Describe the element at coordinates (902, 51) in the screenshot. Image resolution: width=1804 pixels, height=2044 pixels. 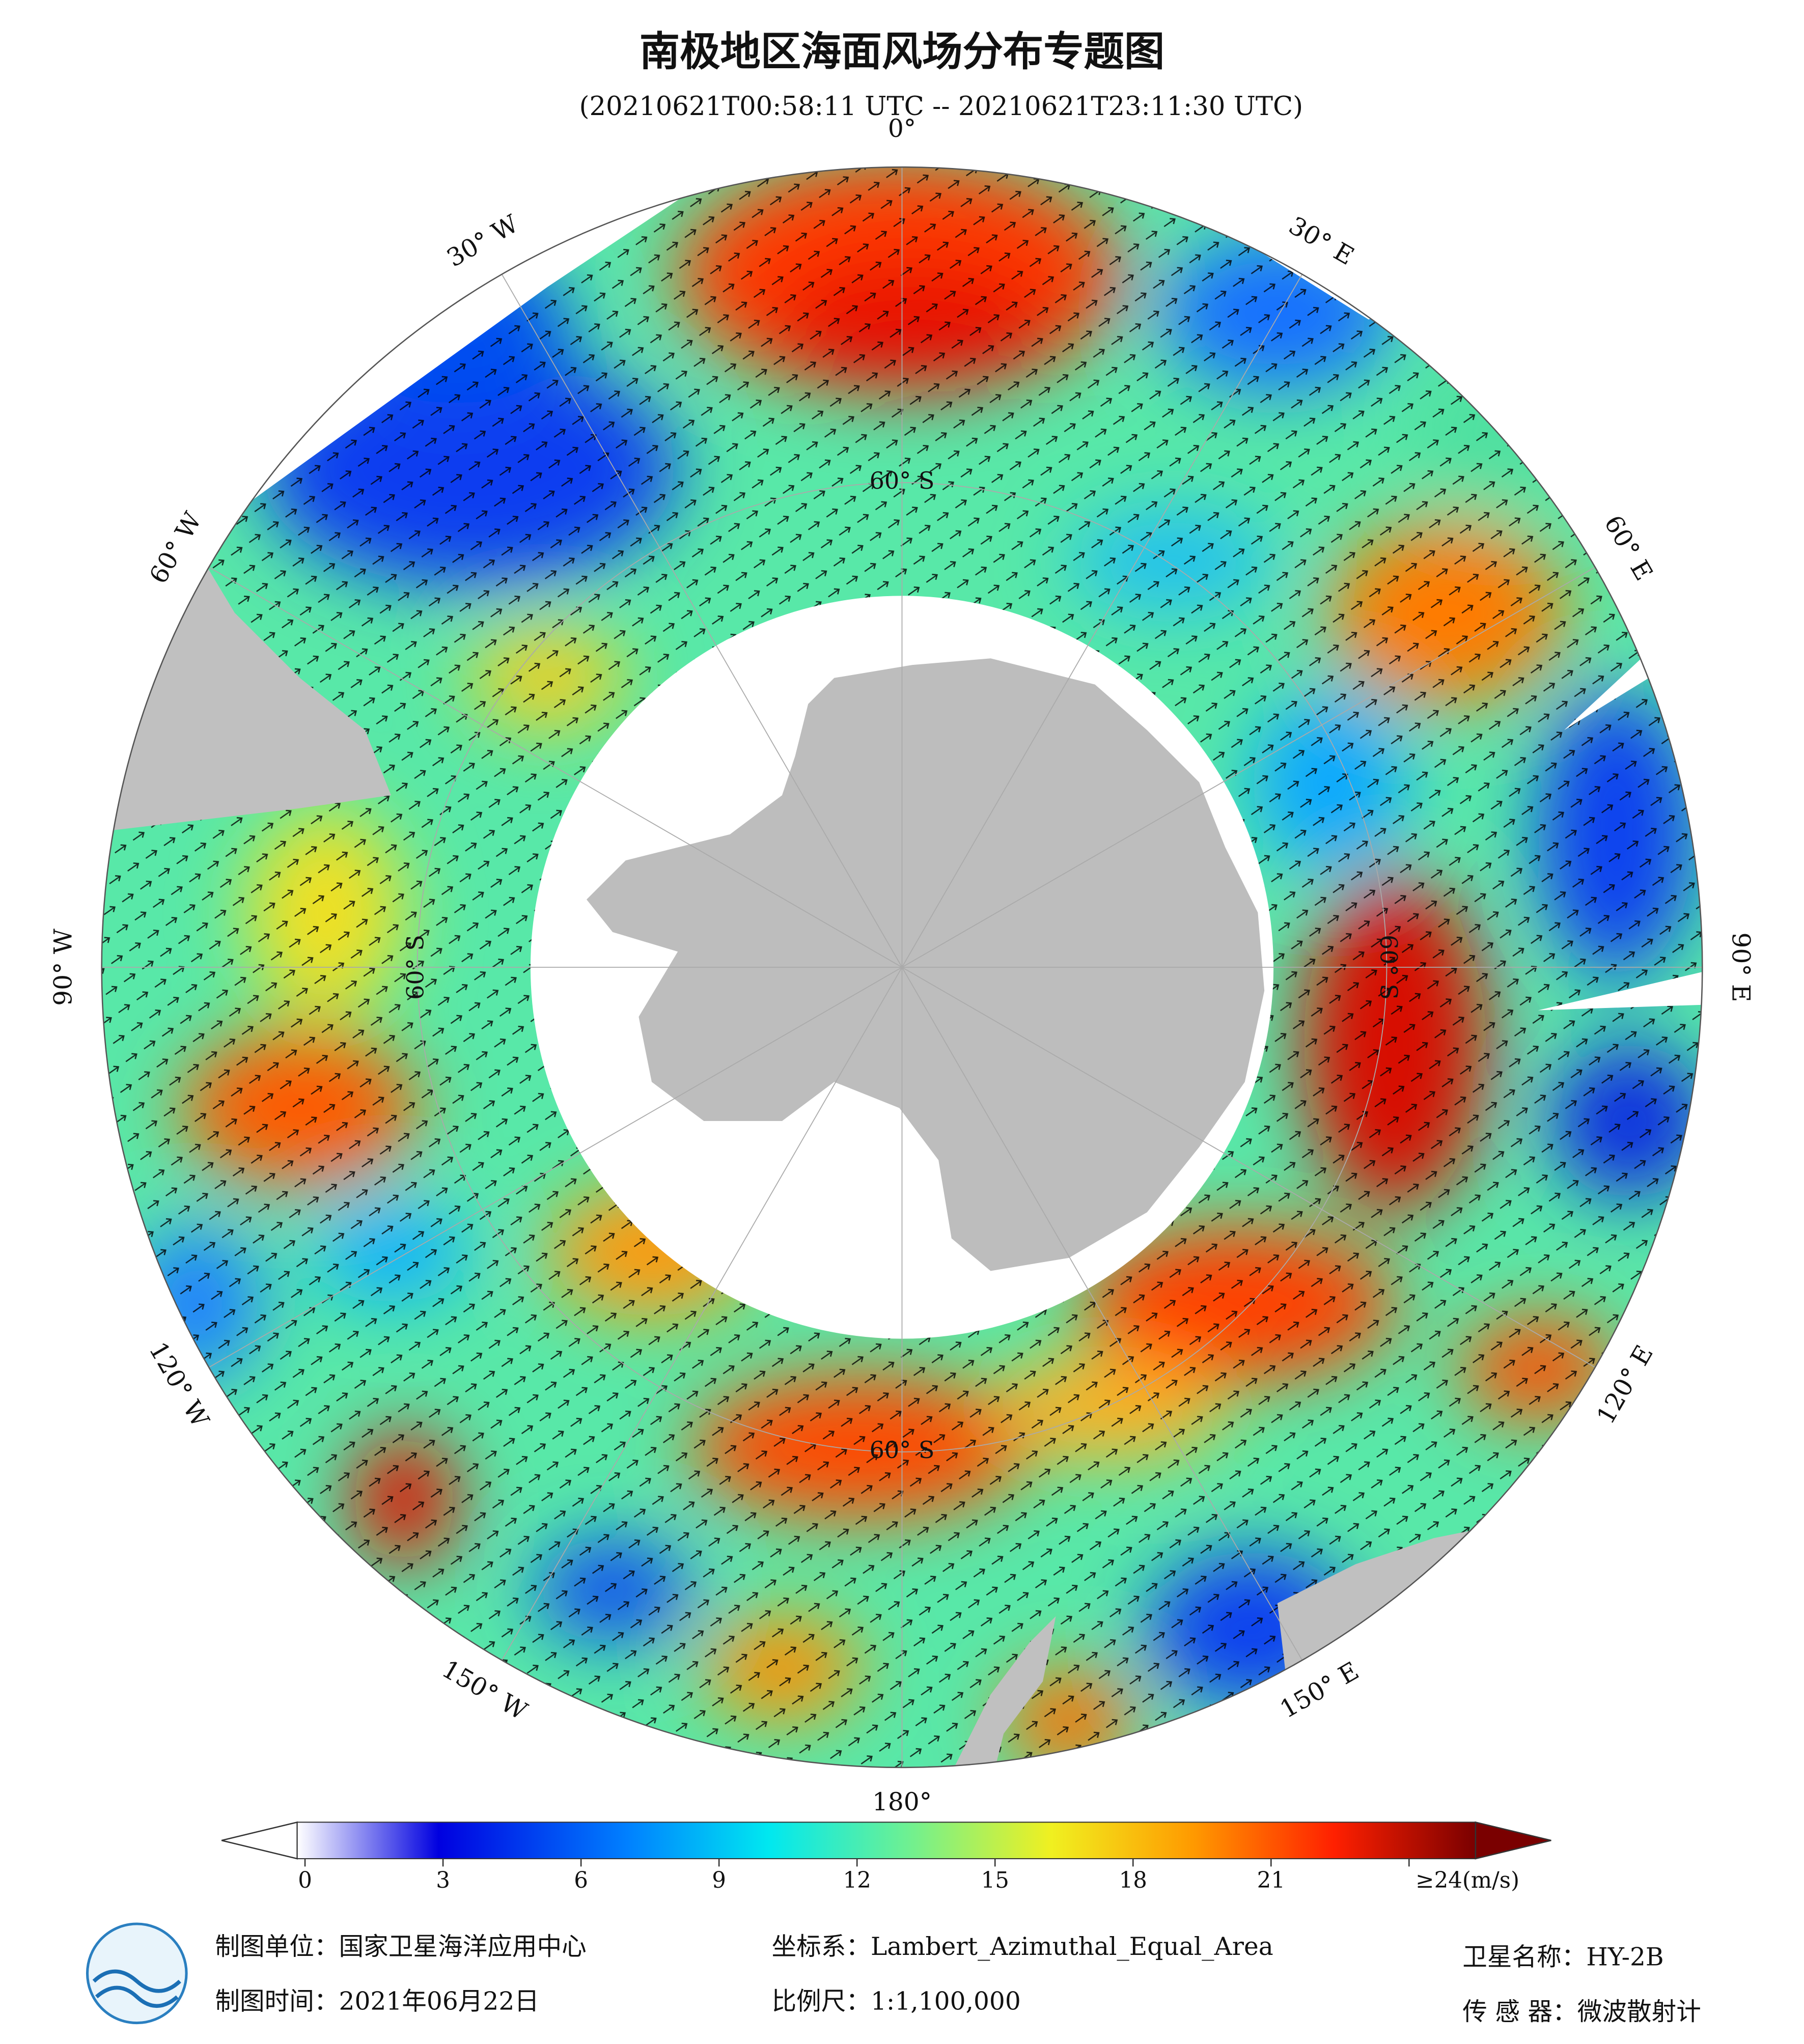
I see `title: 南极地区海面风场分布专题图` at that location.